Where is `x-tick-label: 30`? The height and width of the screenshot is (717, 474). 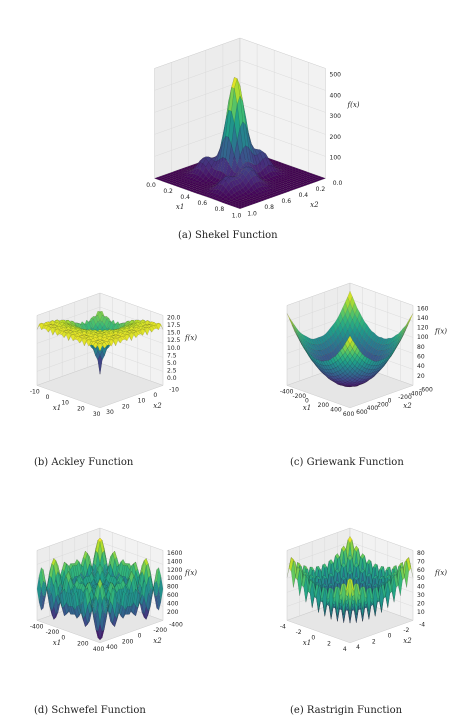
x-tick-label: 30 is located at coordinates (97, 414).